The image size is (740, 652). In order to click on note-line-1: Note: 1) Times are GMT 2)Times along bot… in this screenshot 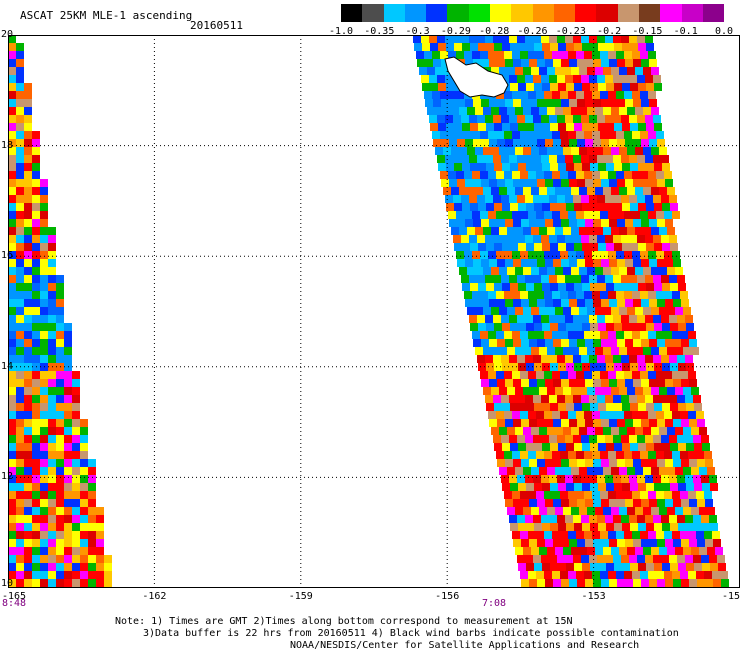, I will do `click(344, 621)`.